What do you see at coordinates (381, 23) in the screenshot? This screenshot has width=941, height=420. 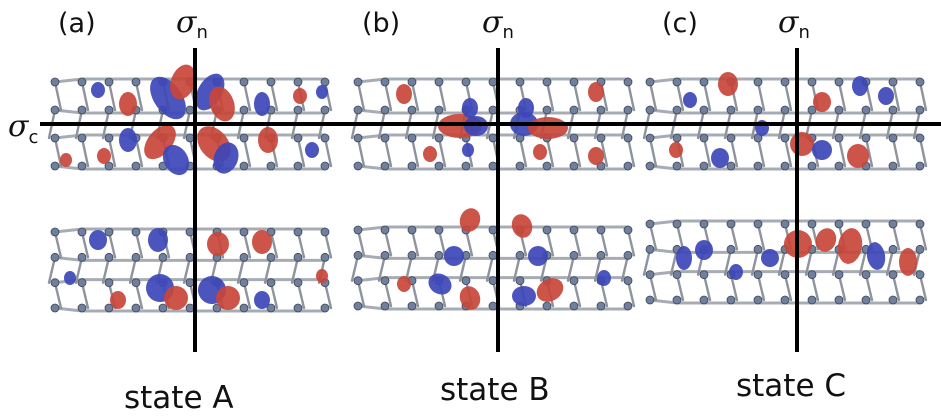 I see `panel-label-b: (b)` at bounding box center [381, 23].